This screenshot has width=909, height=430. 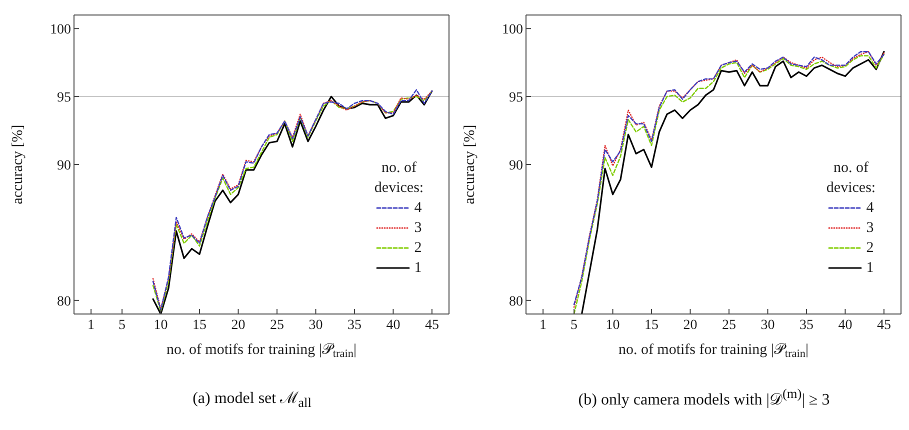 I want to click on text: (a) model set ℳ$_{all}$, so click(x=252, y=400).